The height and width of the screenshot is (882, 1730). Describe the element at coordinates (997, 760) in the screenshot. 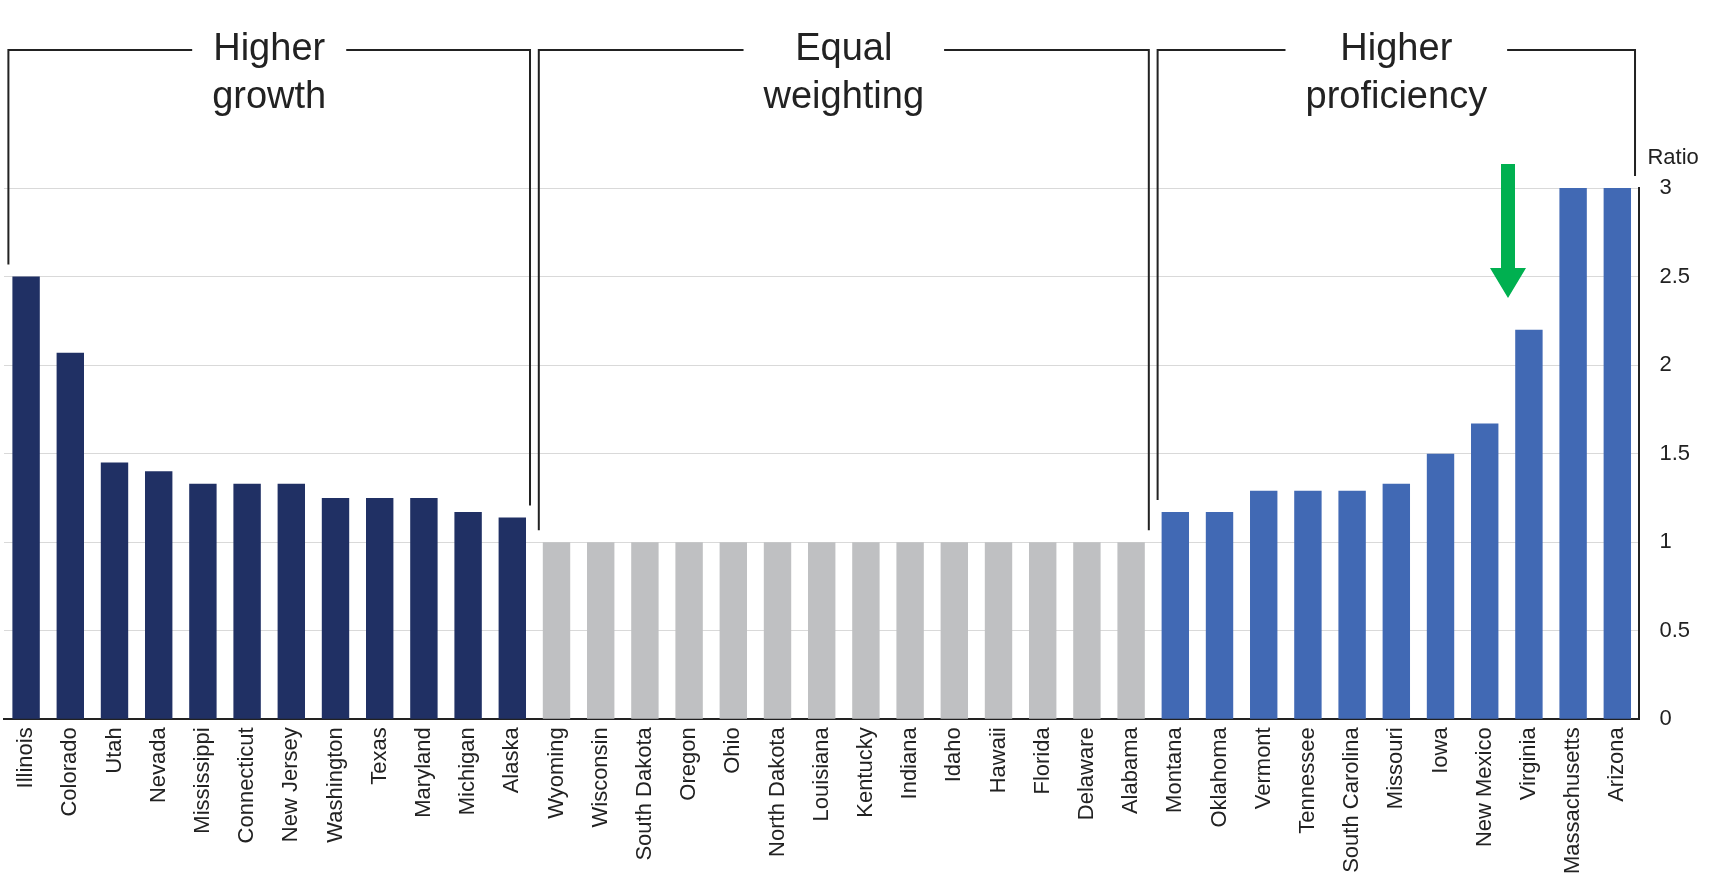

I see `x-tick-label: Hawaii` at that location.